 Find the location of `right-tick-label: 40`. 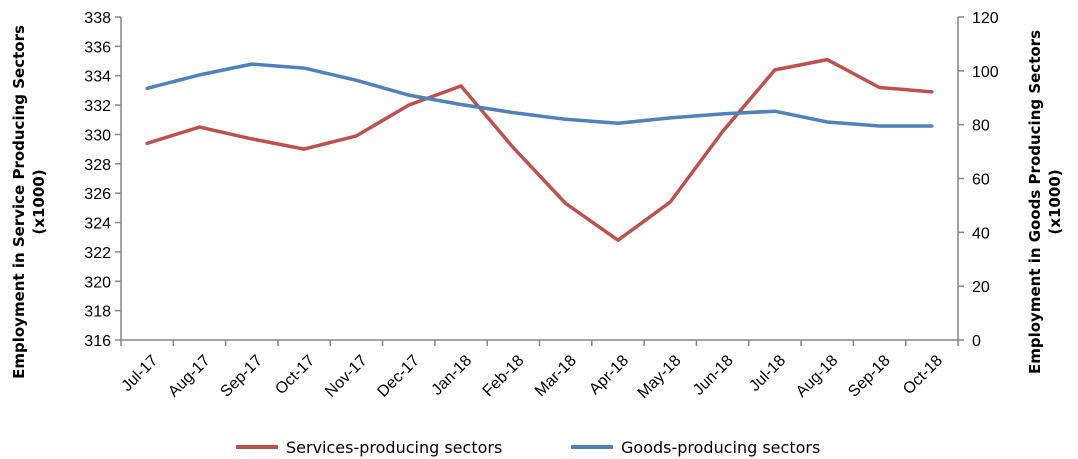

right-tick-label: 40 is located at coordinates (981, 233).